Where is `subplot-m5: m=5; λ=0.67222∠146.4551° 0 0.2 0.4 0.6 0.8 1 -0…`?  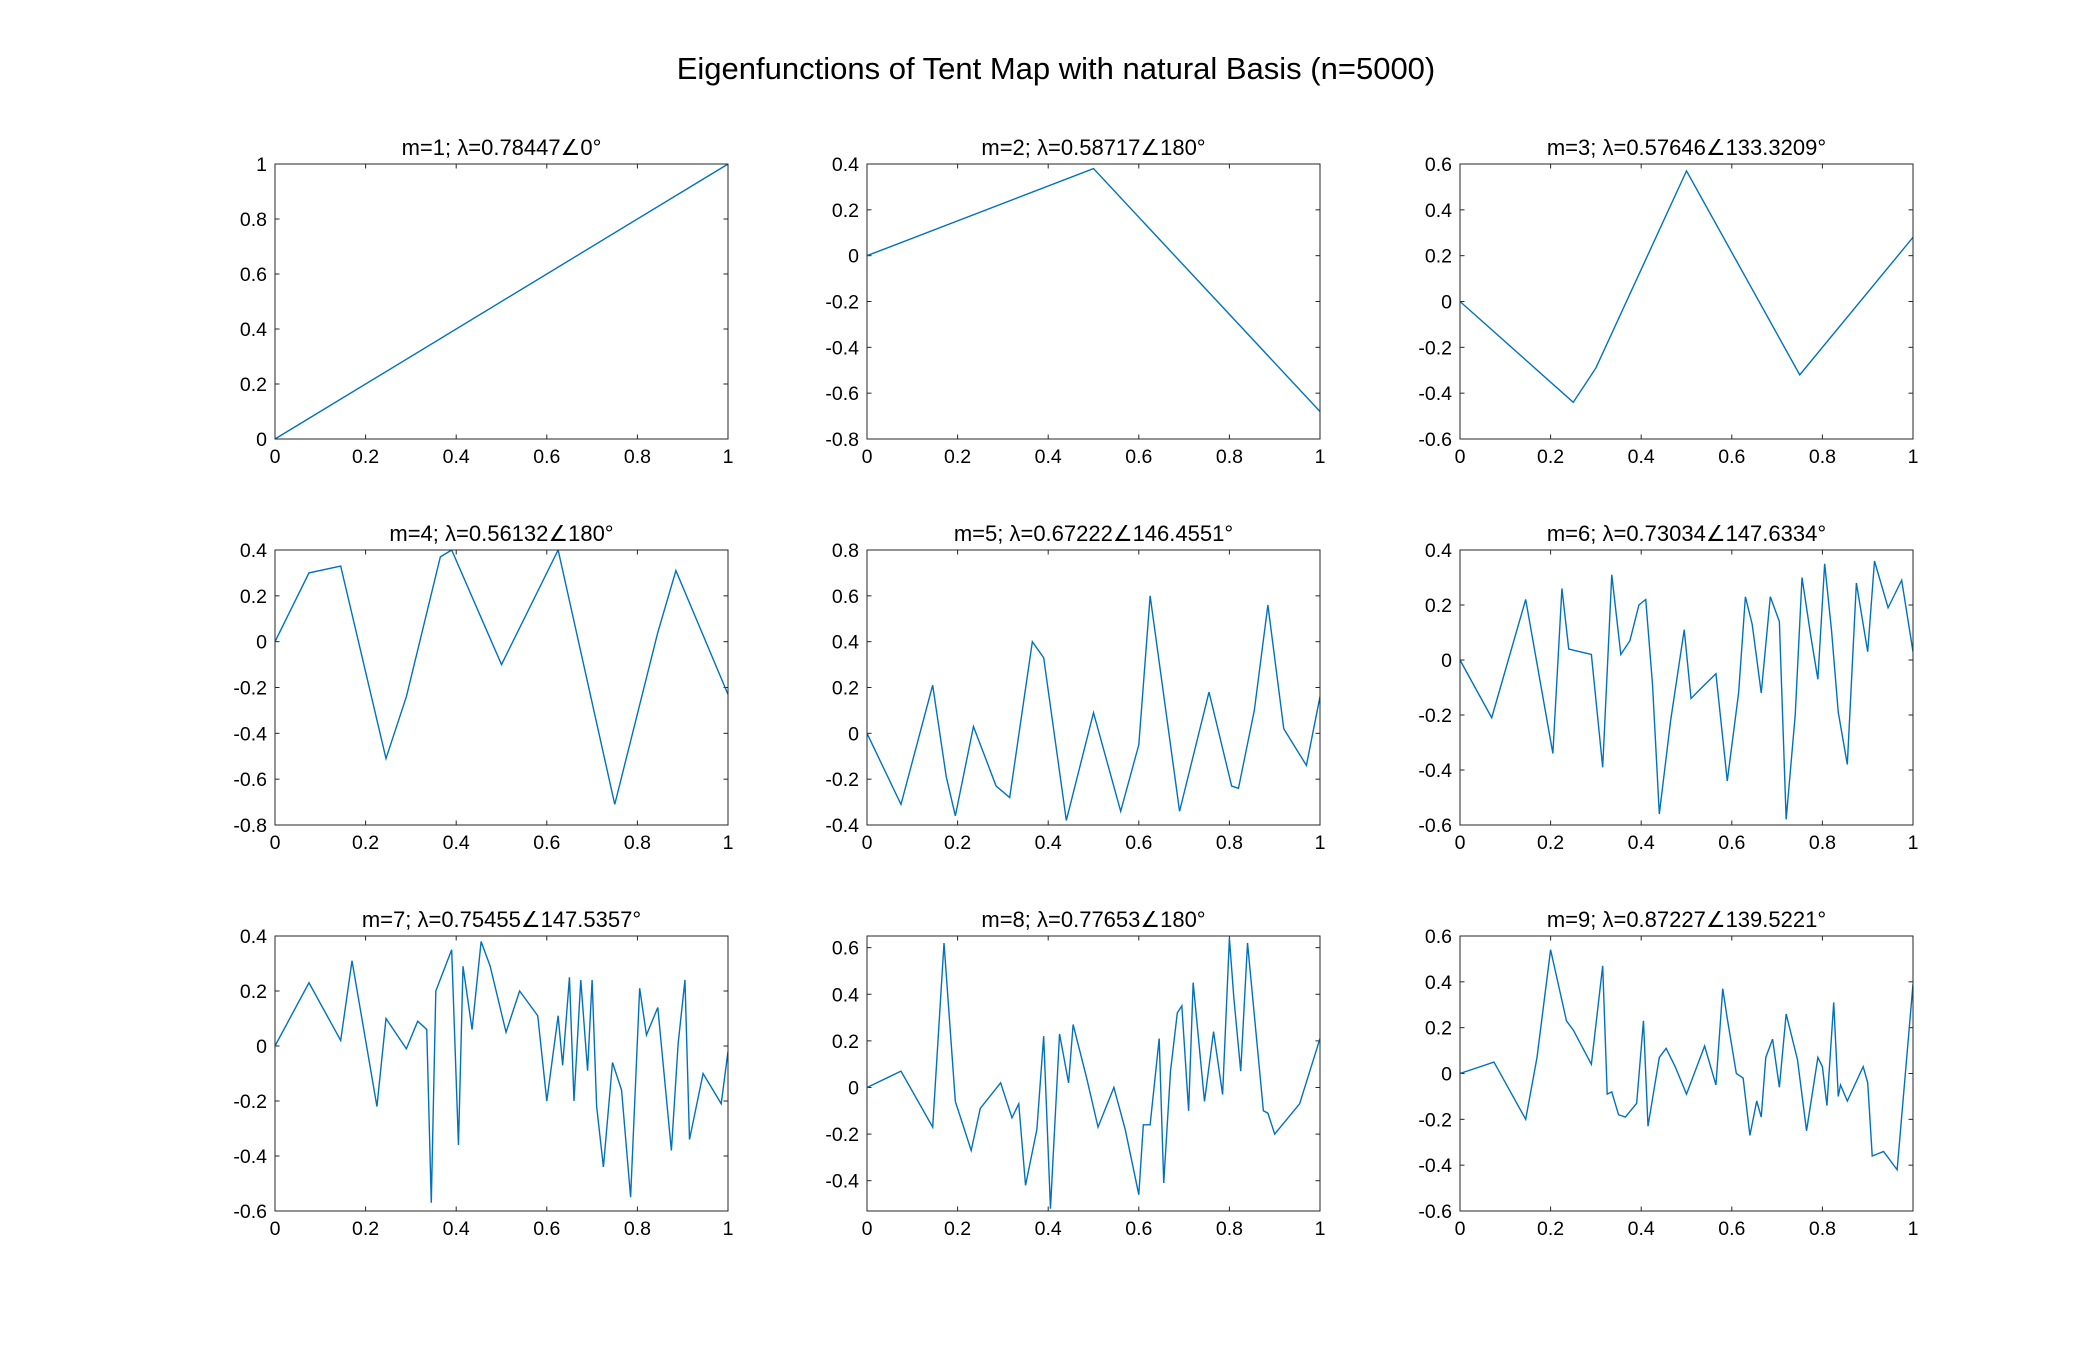 subplot-m5: m=5; λ=0.67222∠146.4551° 0 0.2 0.4 0.6 0.8 1 -0… is located at coordinates (1075, 687).